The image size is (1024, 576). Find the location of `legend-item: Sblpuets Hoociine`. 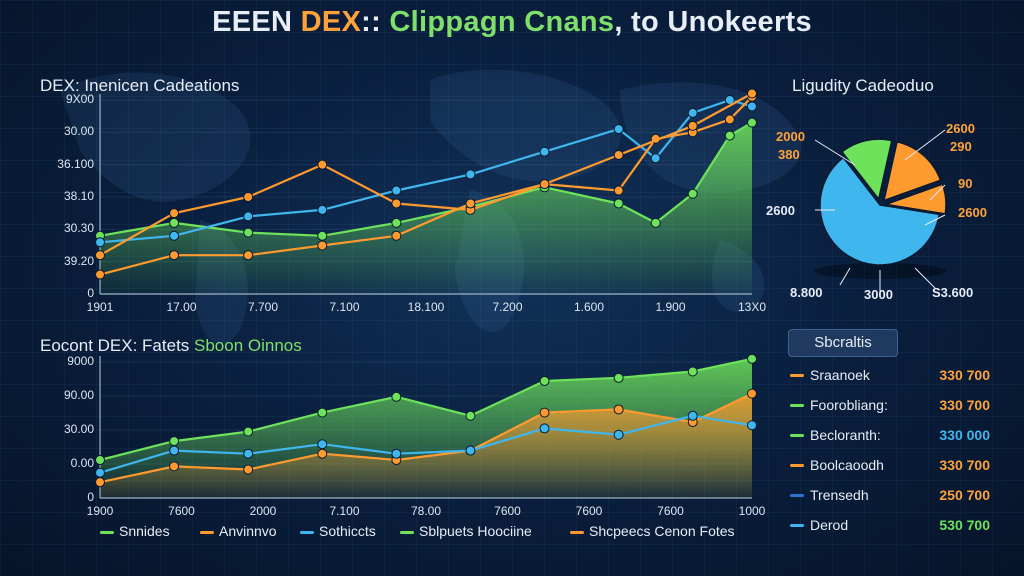

legend-item: Sblpuets Hoociine is located at coordinates (466, 531).